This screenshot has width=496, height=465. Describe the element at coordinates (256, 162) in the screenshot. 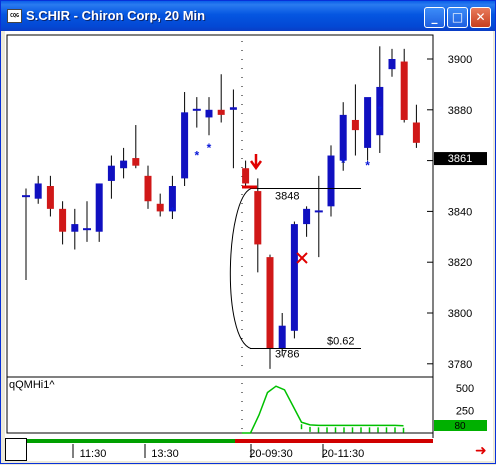

I see `sell-signal-arrow-icon` at that location.